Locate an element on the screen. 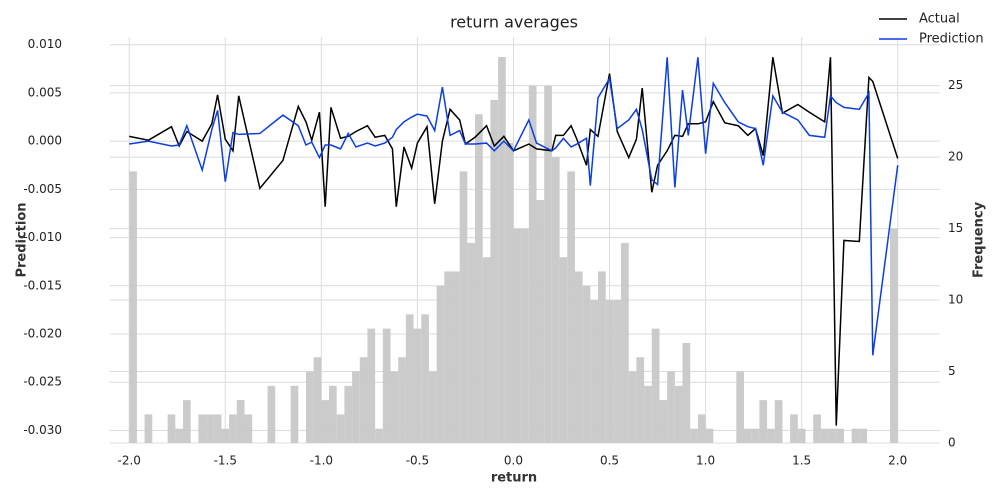 Image resolution: width=1000 pixels, height=500 pixels. y2-axis-label: Frequency is located at coordinates (979, 239).